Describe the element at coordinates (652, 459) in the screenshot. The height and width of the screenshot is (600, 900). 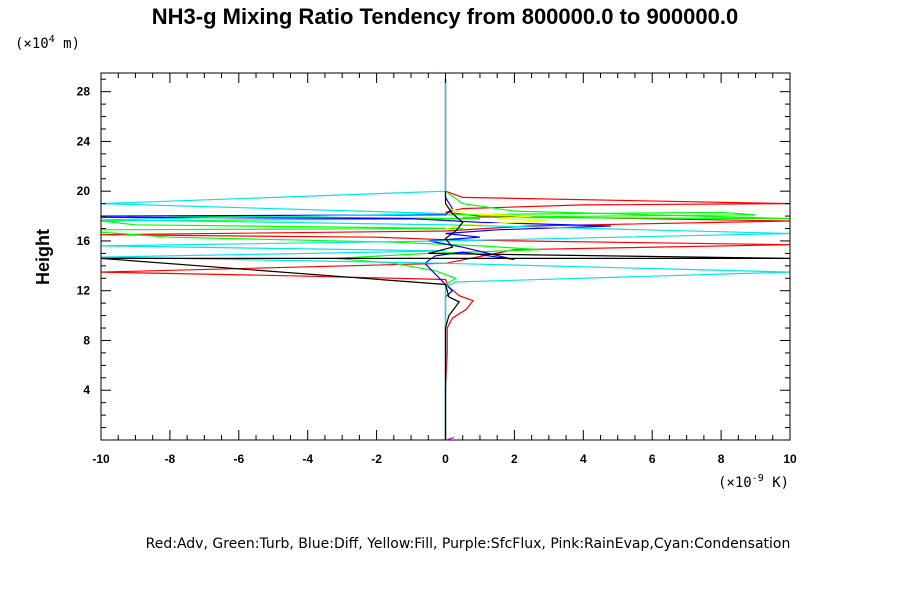
I see `x-tick-label: 6` at that location.